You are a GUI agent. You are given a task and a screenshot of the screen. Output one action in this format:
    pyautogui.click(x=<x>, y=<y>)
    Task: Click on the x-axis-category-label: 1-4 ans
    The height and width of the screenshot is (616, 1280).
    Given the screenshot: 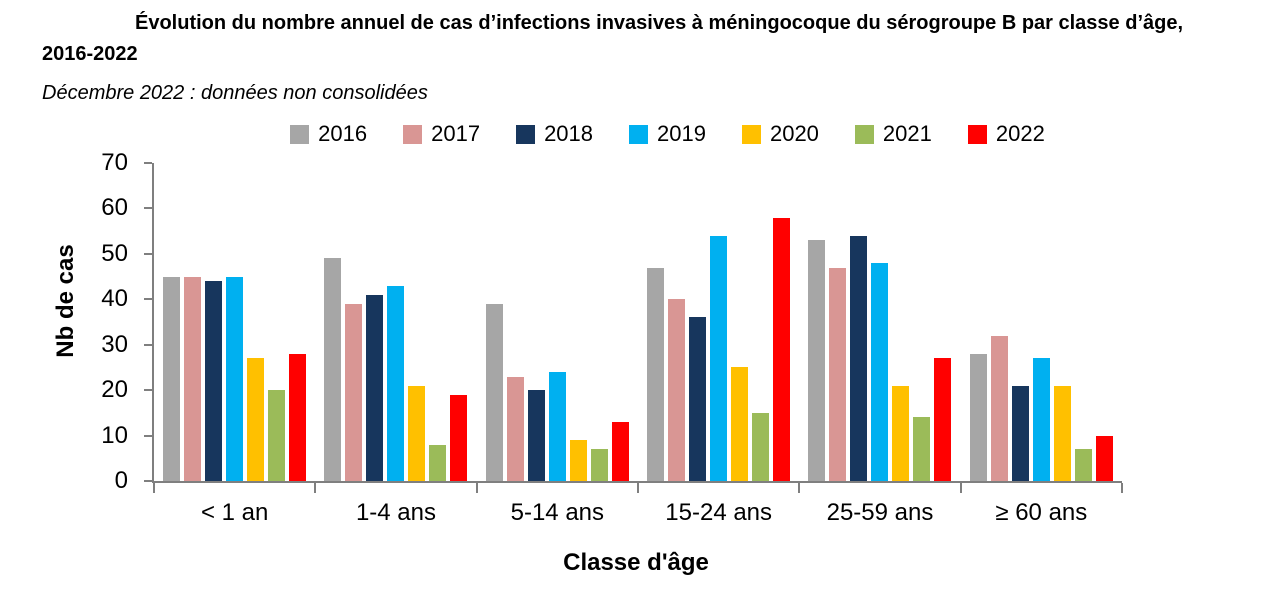 What is the action you would take?
    pyautogui.click(x=396, y=512)
    